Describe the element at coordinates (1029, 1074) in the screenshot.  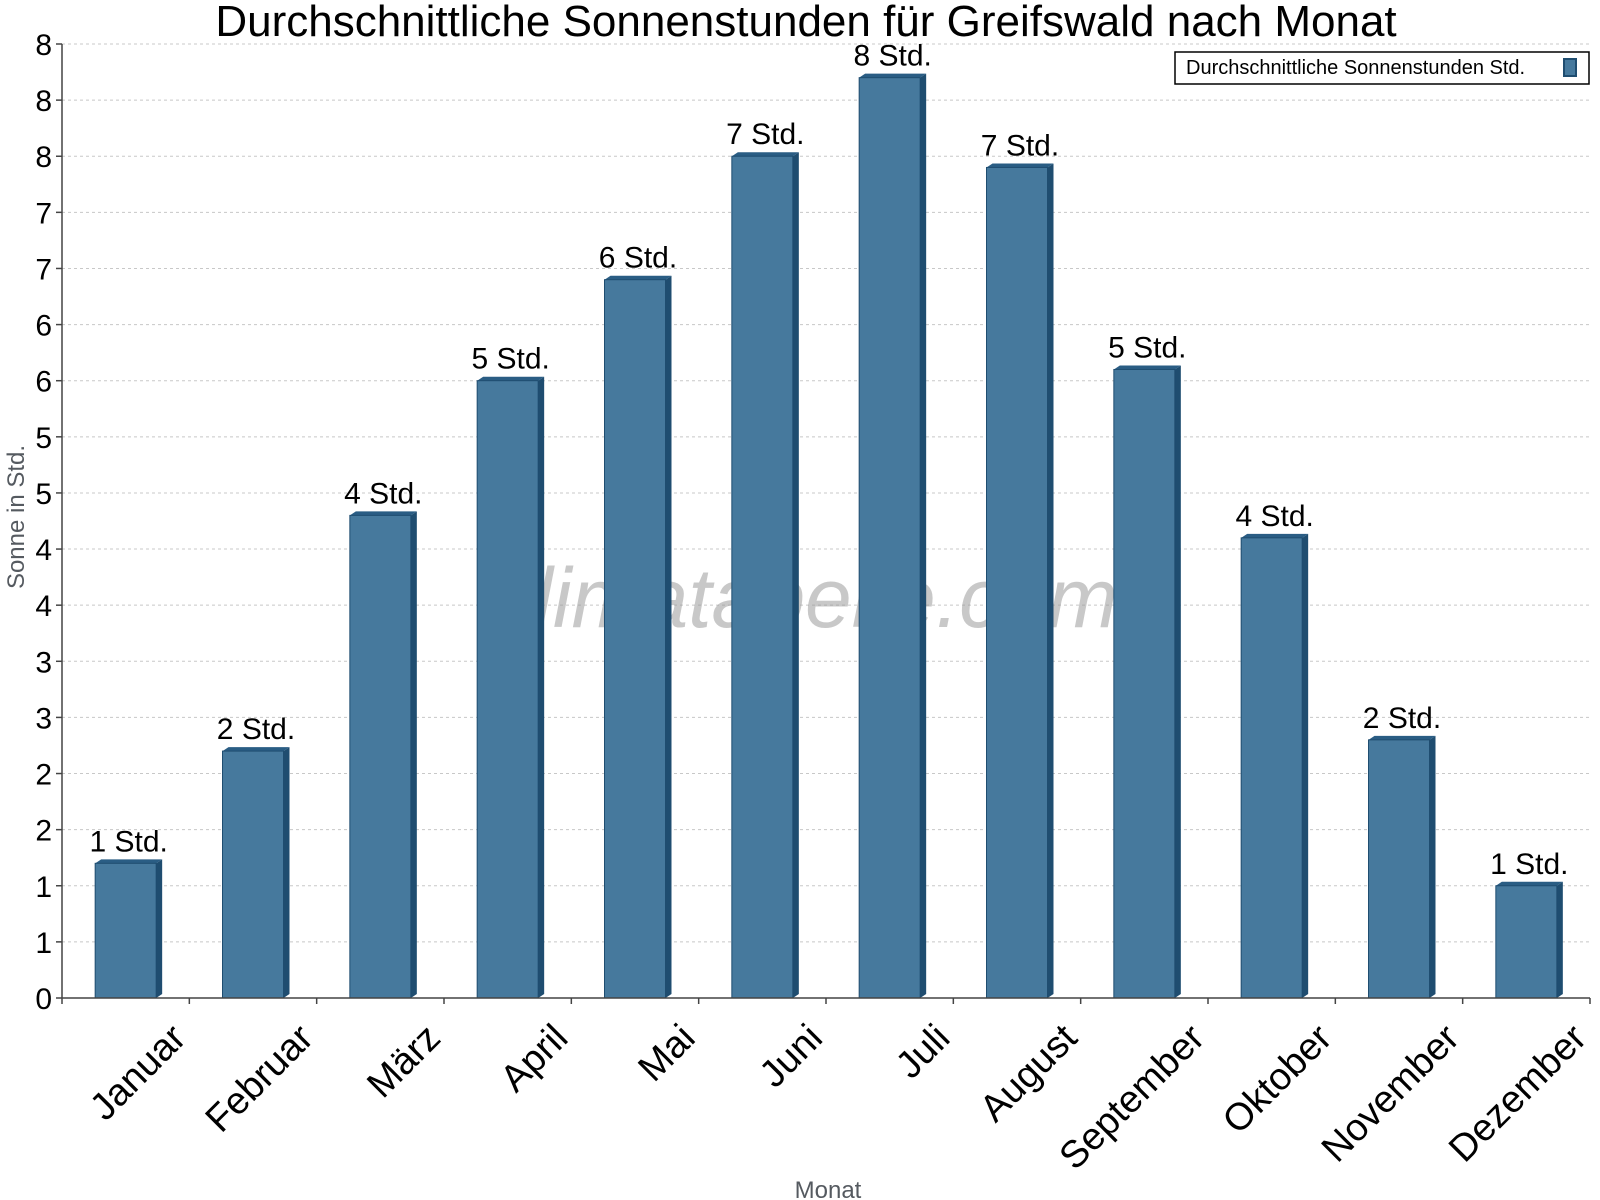
I see `x-tick-label: August` at that location.